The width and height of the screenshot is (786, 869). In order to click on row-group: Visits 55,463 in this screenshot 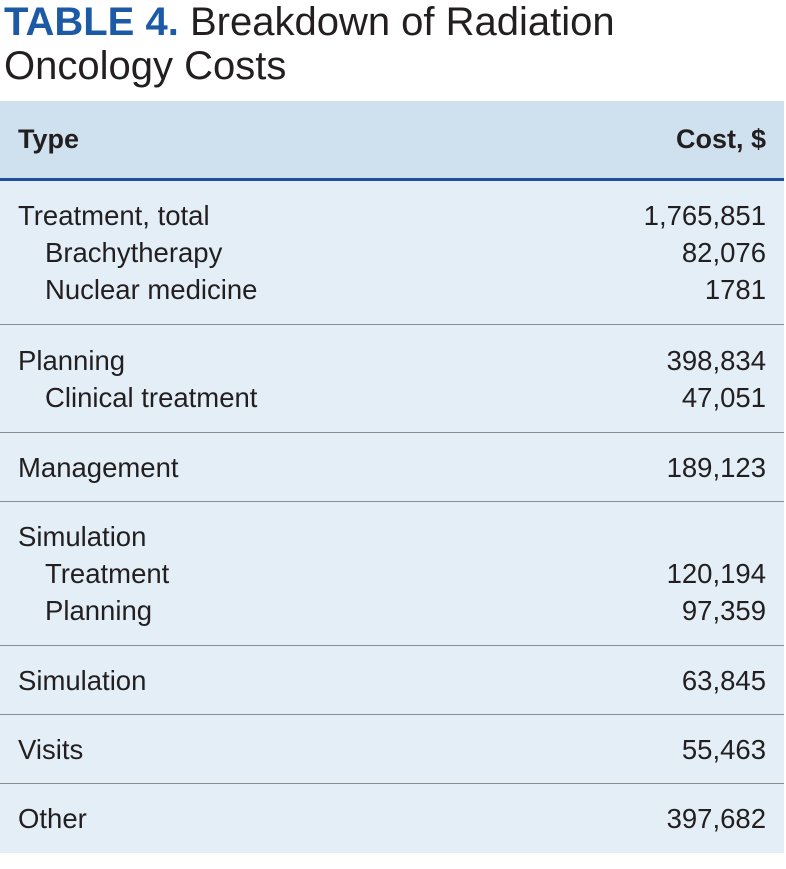, I will do `click(392, 749)`.